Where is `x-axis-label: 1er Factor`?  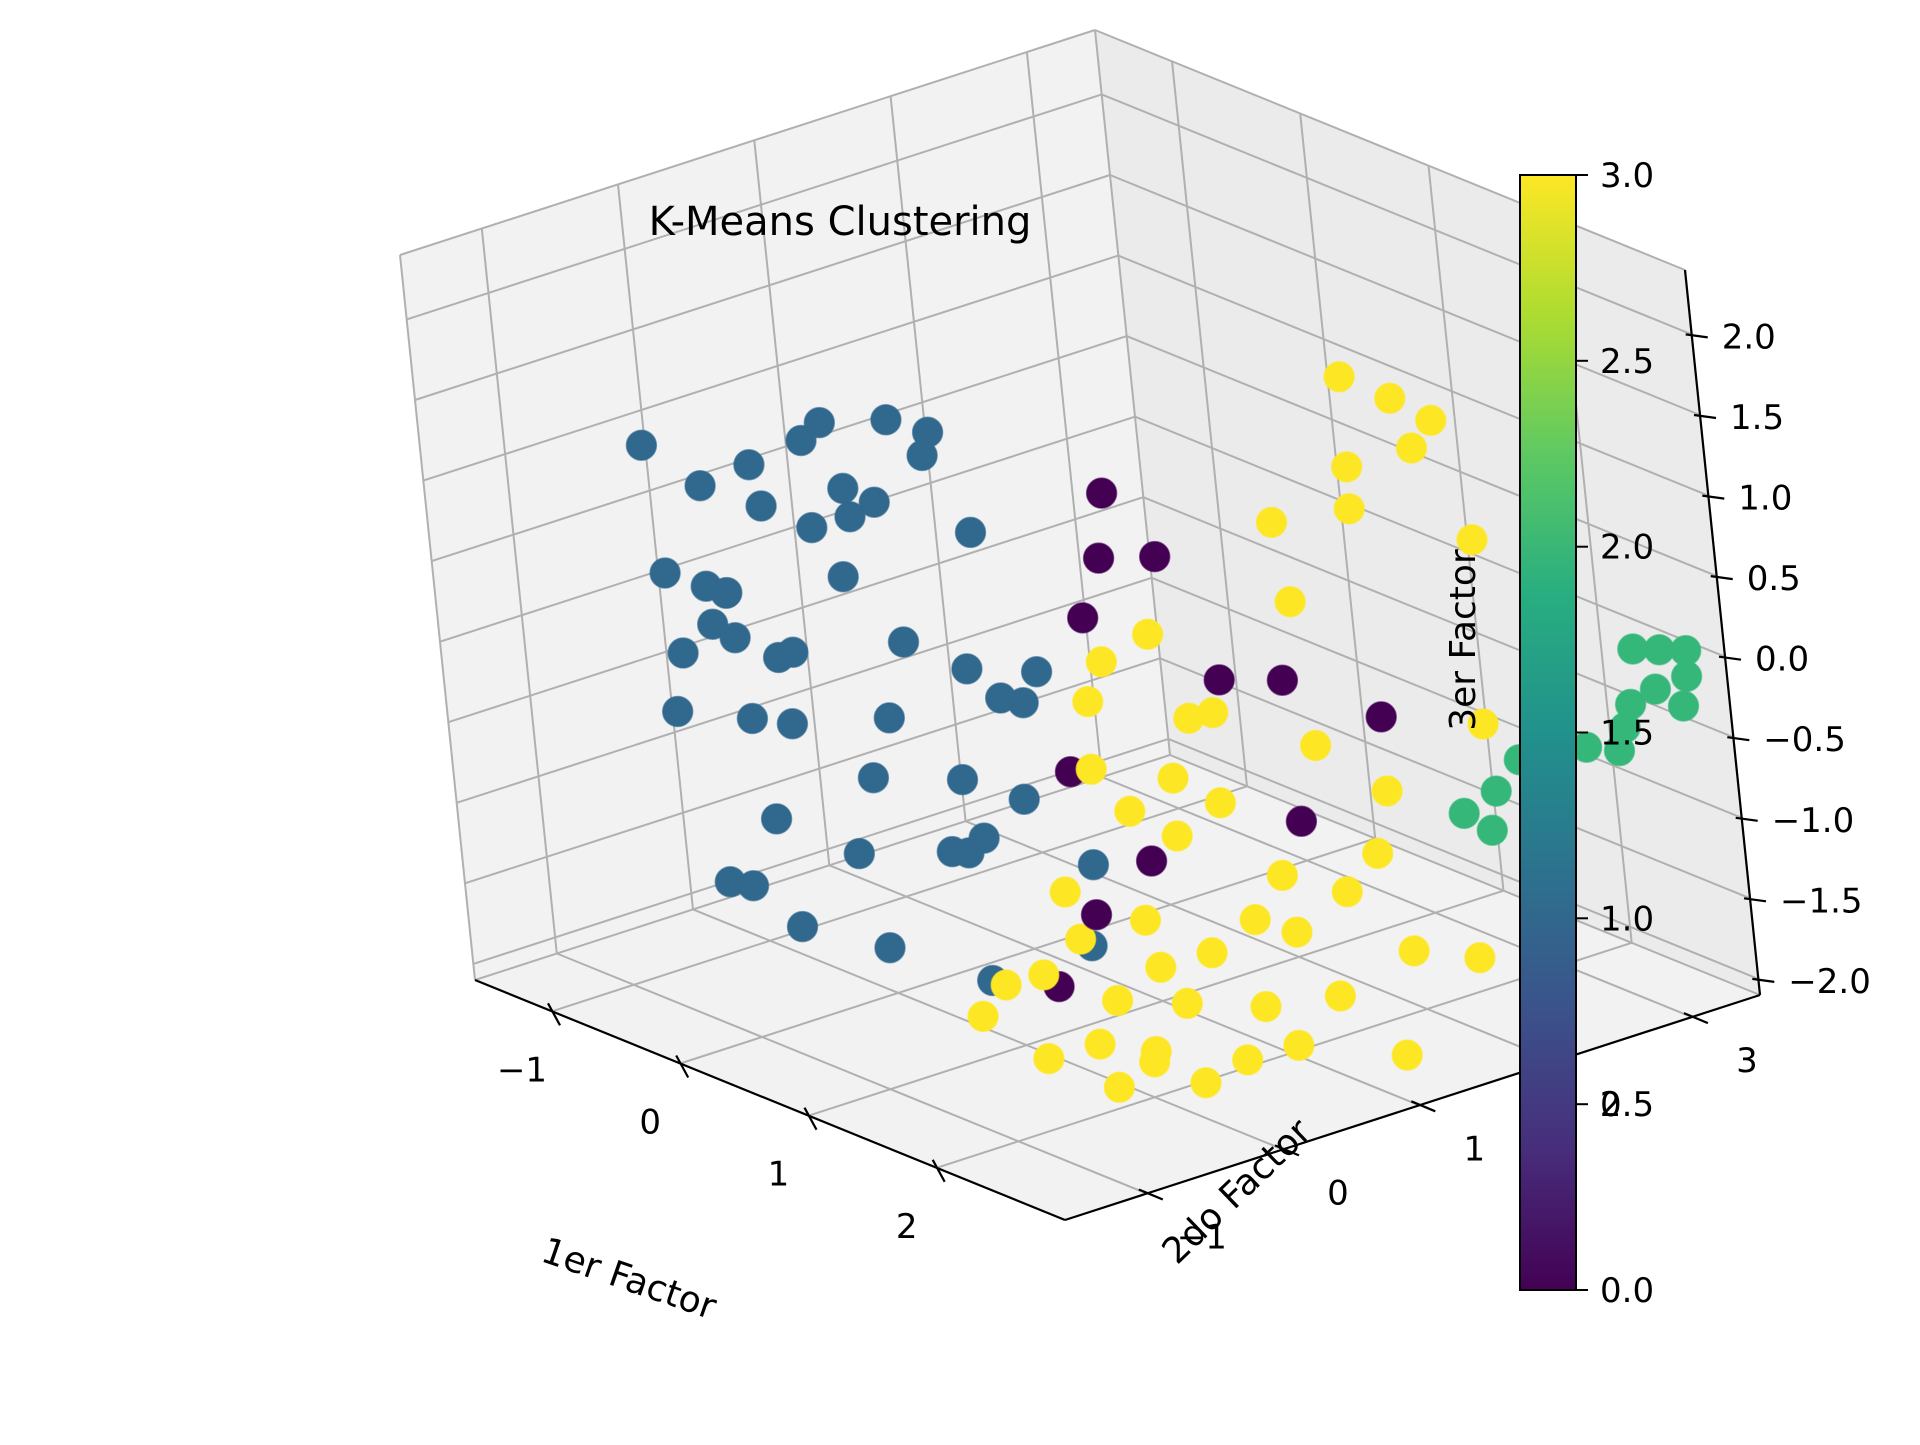
x-axis-label: 1er Factor is located at coordinates (628, 1279).